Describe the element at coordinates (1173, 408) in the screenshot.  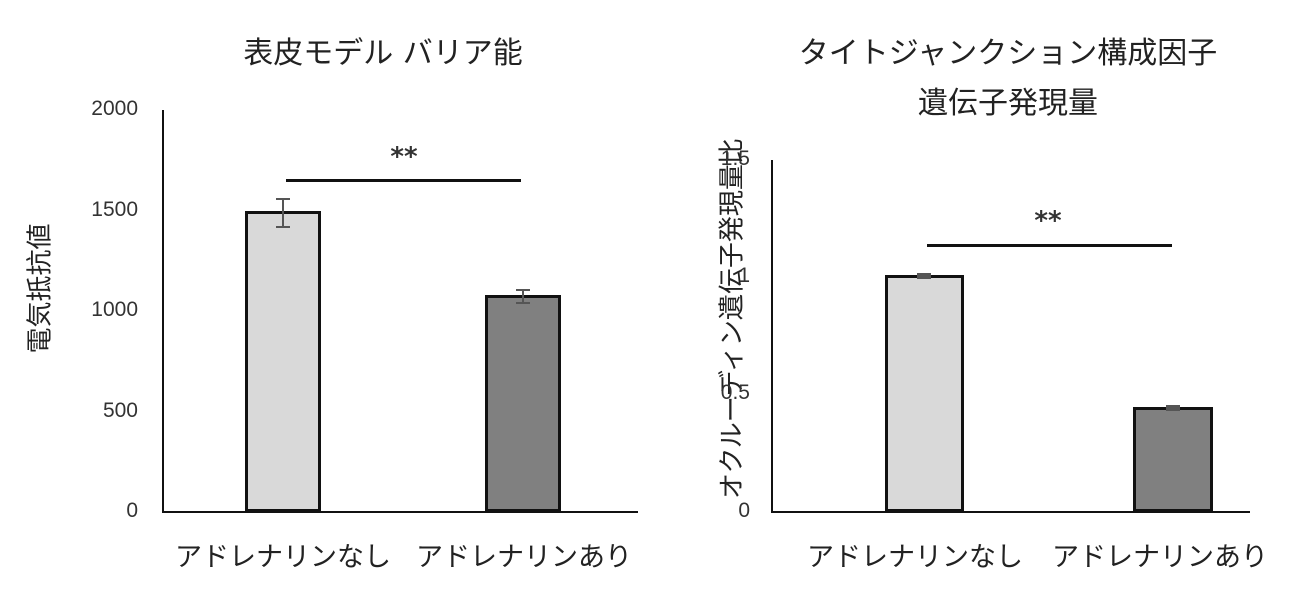
I see `right-errorbar-with` at that location.